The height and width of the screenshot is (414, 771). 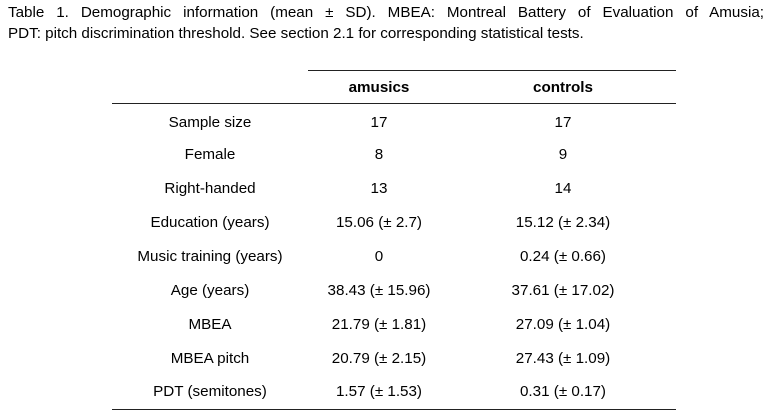 I want to click on cell-controls: 27.09 (± 1.04), so click(x=563, y=324).